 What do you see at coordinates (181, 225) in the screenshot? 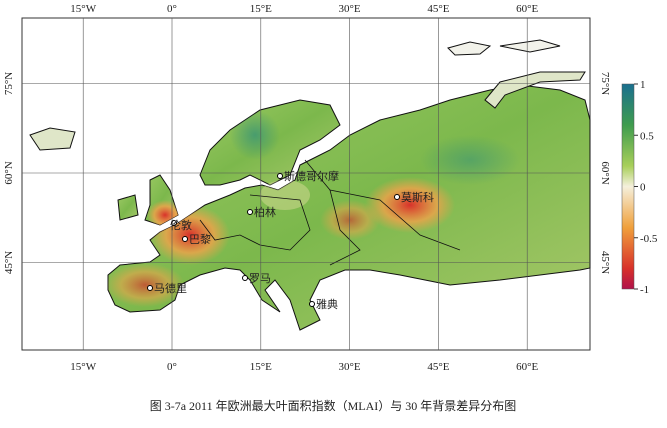
I see `city-label: 伦敦` at bounding box center [181, 225].